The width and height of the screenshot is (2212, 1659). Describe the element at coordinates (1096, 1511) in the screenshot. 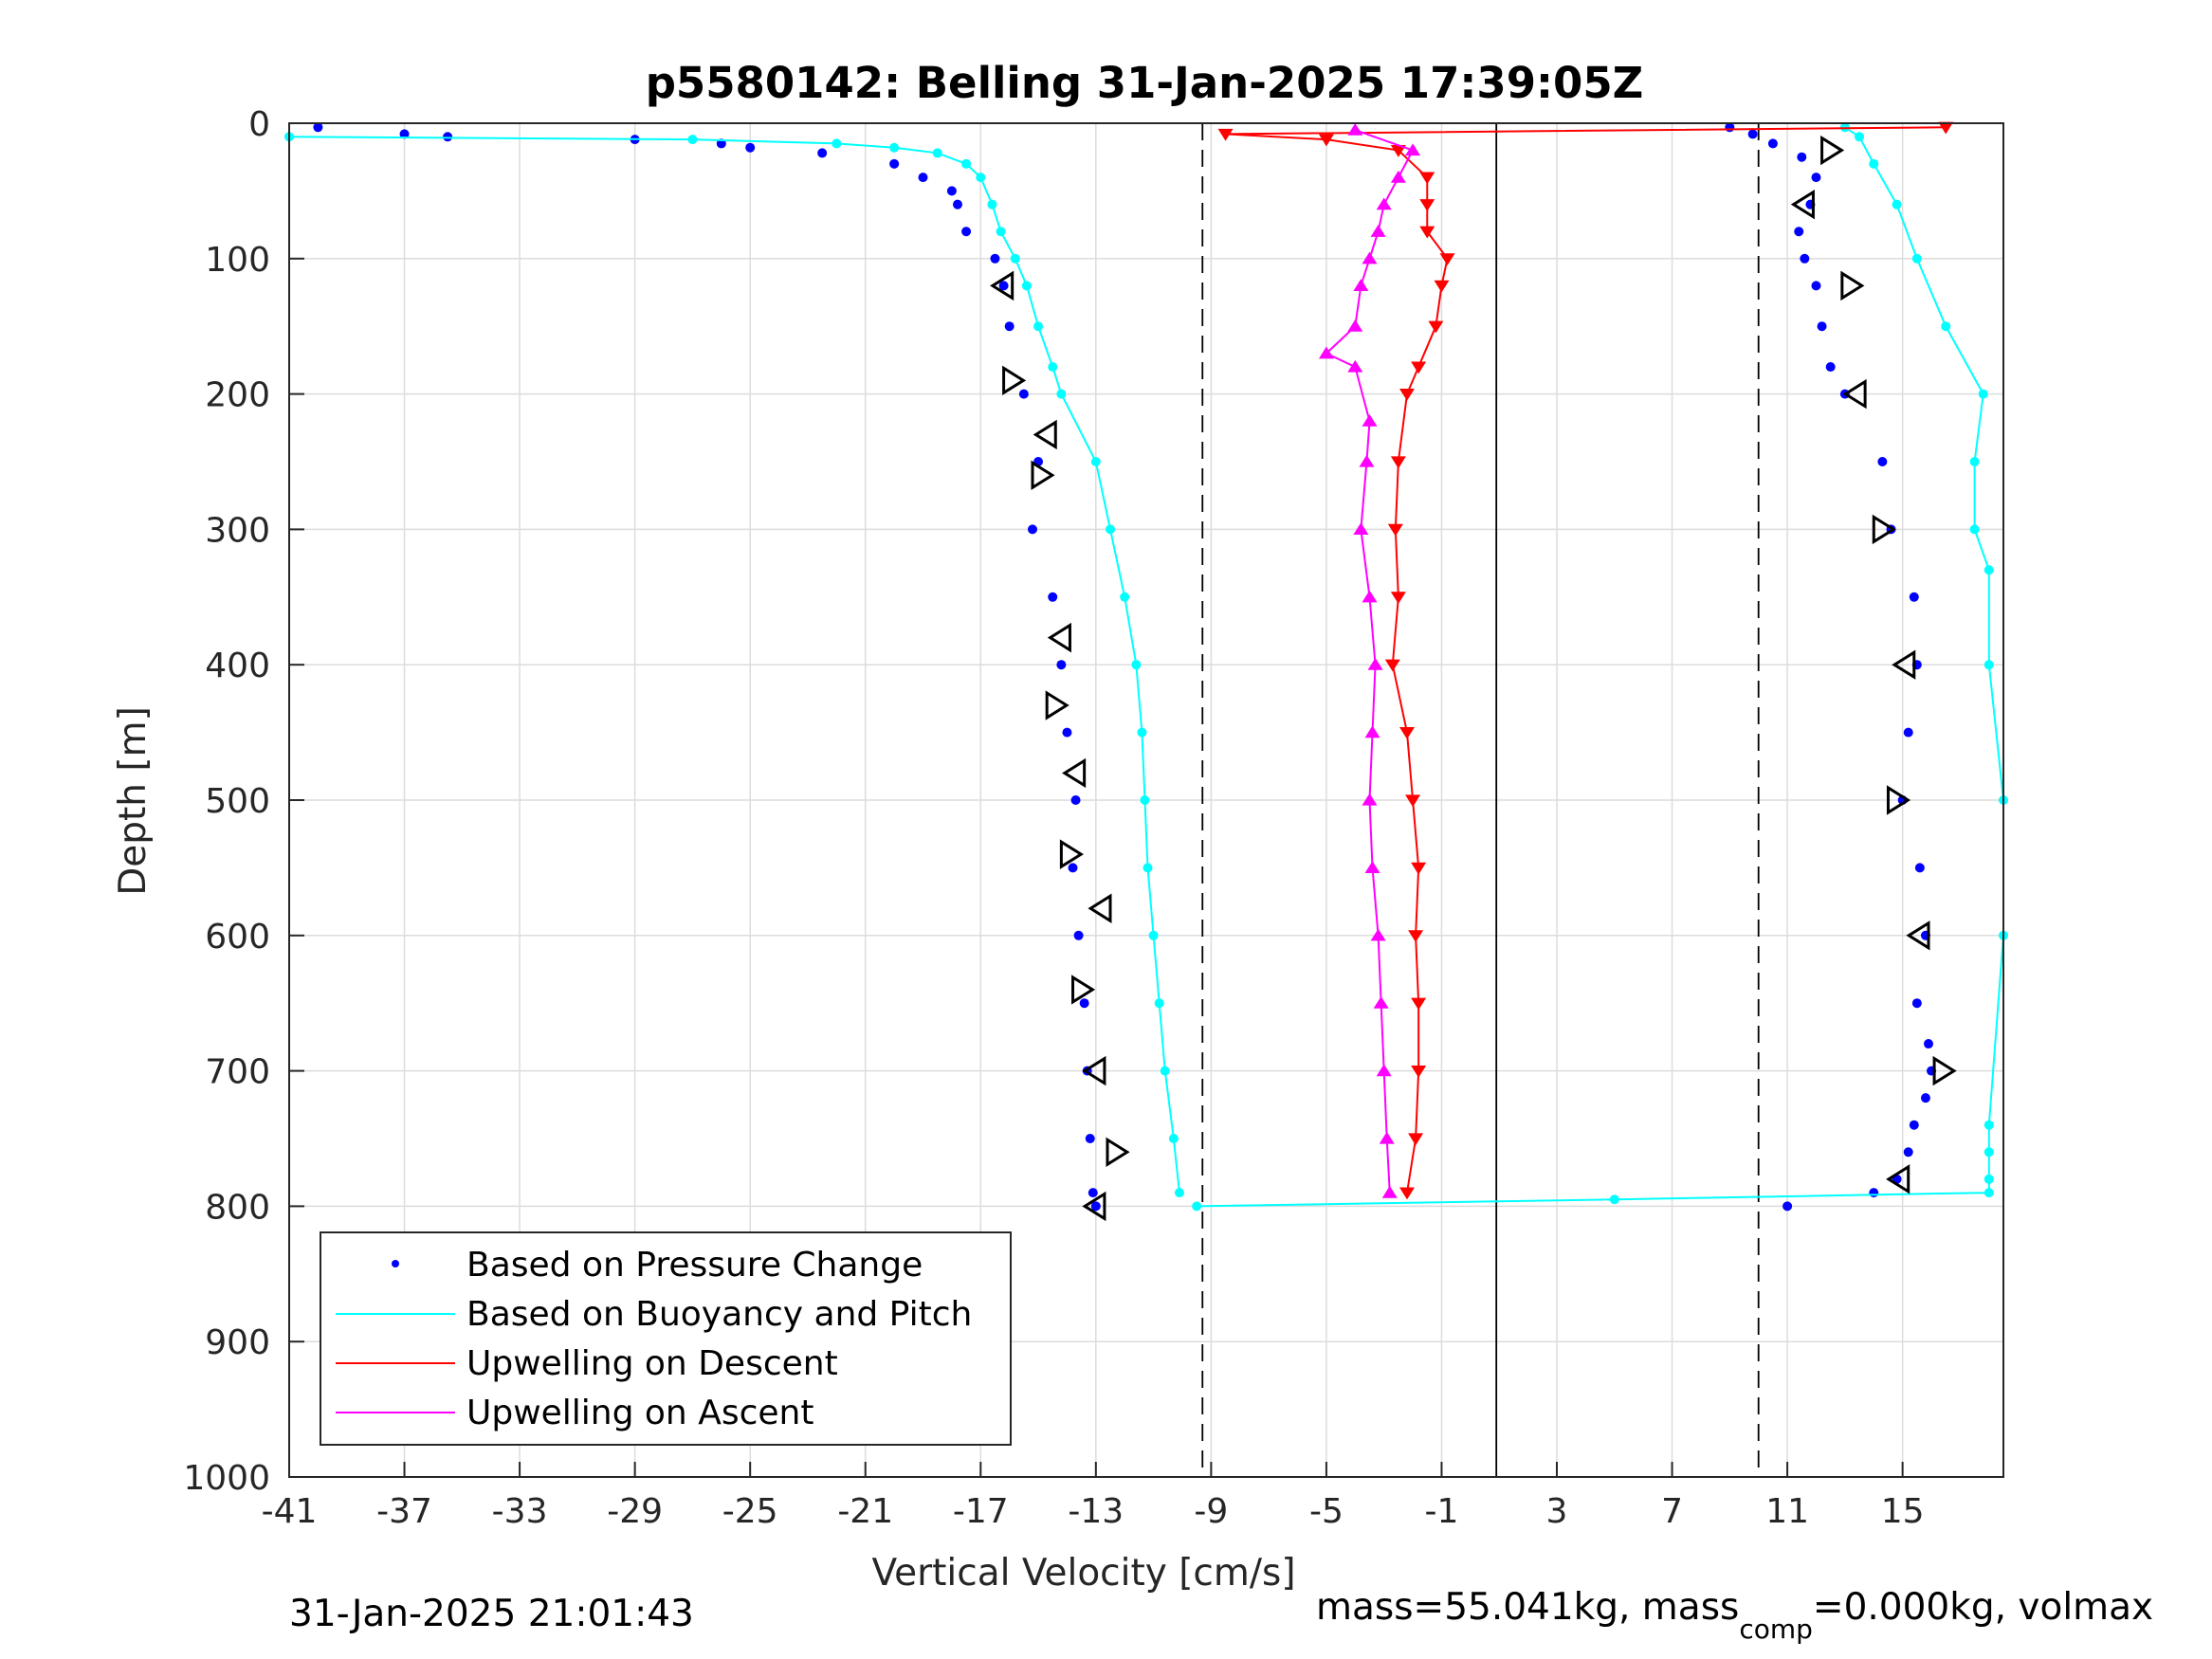

I see `x-tick-label: -13` at that location.